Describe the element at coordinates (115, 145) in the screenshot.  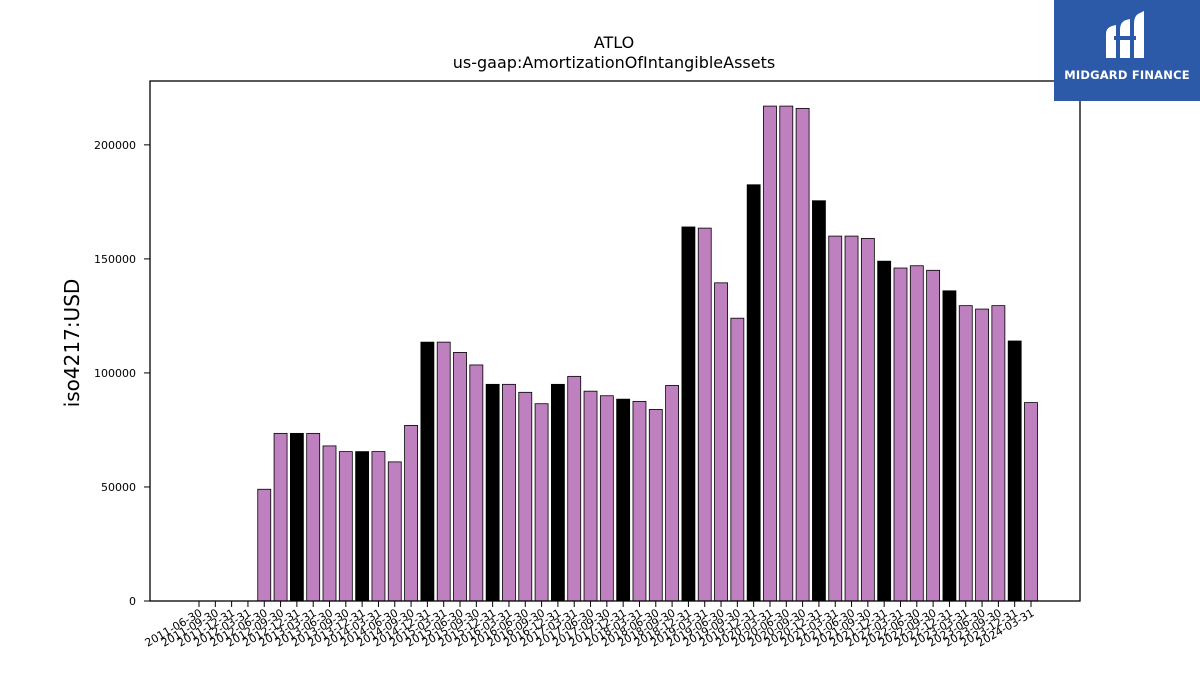
I see `y-tick-label: 200000` at that location.